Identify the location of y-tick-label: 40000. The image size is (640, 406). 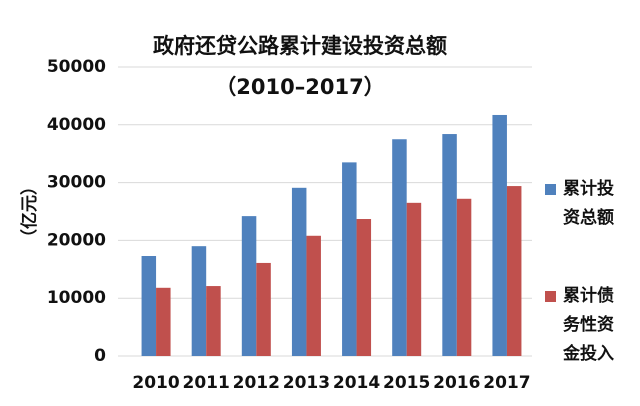
(76, 125).